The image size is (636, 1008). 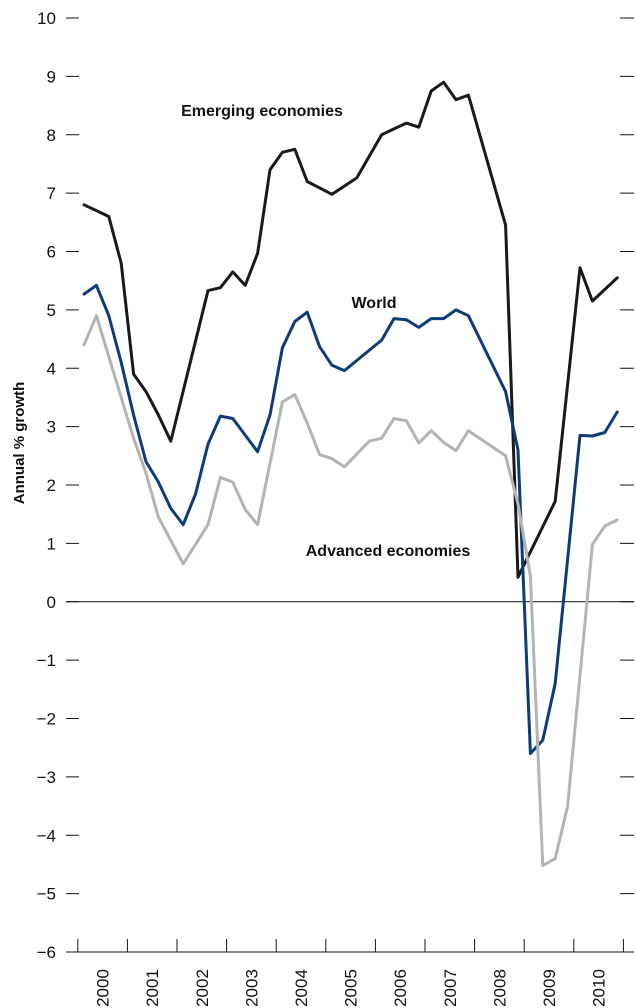 What do you see at coordinates (499, 988) in the screenshot?
I see `x-tick-label: 2008` at bounding box center [499, 988].